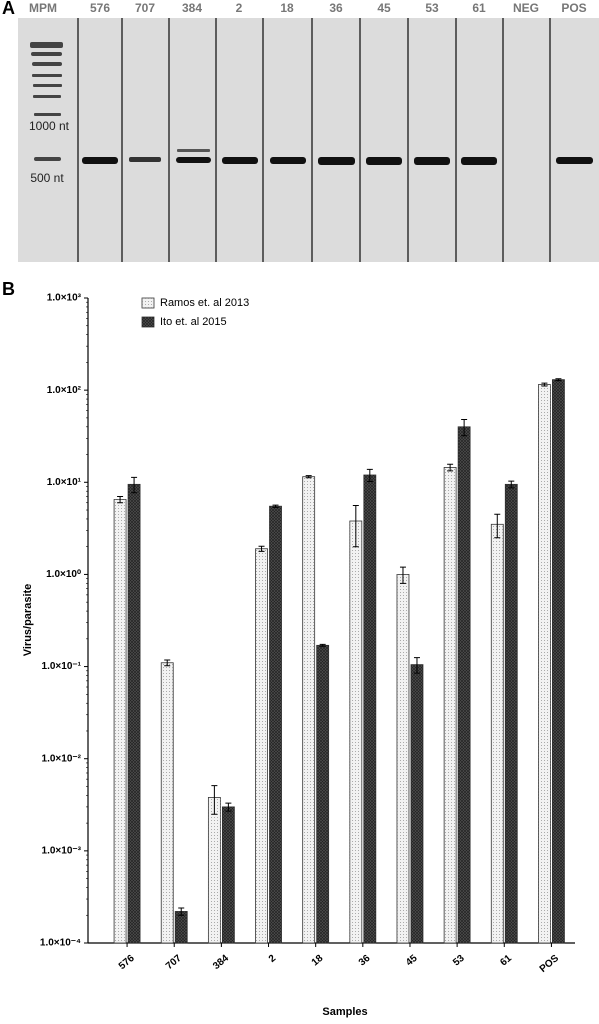  Describe the element at coordinates (49, 126) in the screenshot. I see `marker-label: 1000 nt` at that location.